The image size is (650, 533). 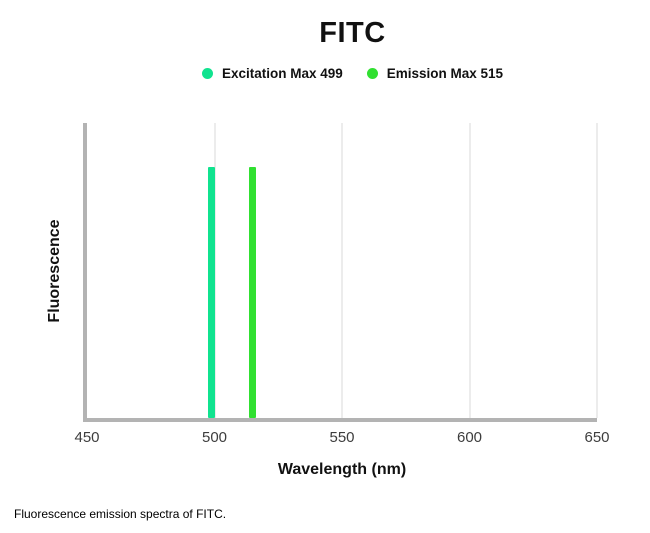 I want to click on legend-item-excitation: Excitation Max 499, so click(x=272, y=73).